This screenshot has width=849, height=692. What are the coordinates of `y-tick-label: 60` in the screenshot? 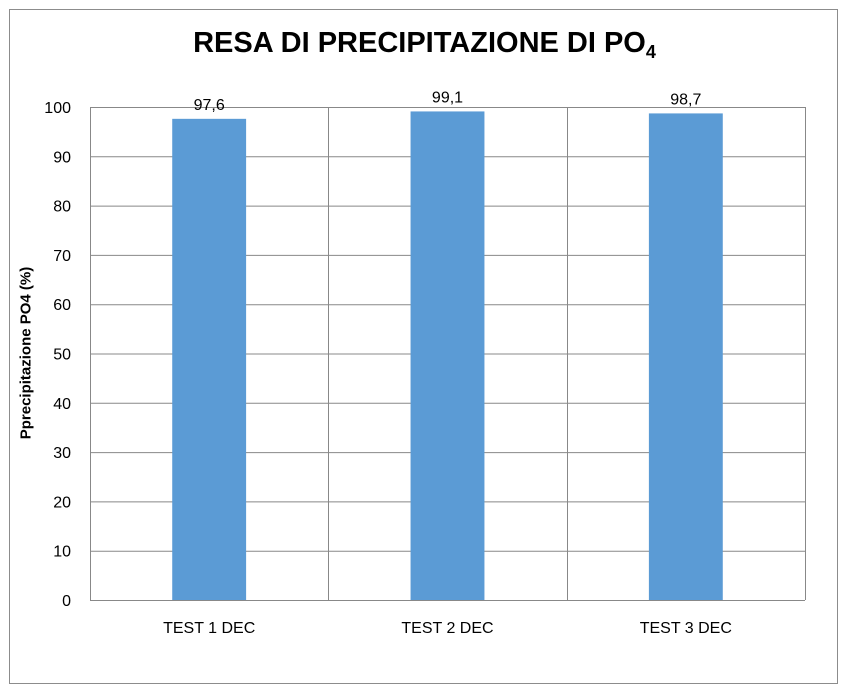 It's located at (62, 305).